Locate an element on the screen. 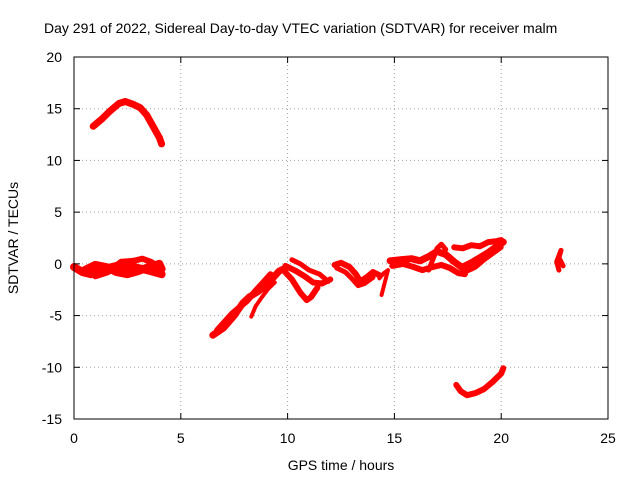  x-axis-label: GPS time / hours is located at coordinates (341, 465).